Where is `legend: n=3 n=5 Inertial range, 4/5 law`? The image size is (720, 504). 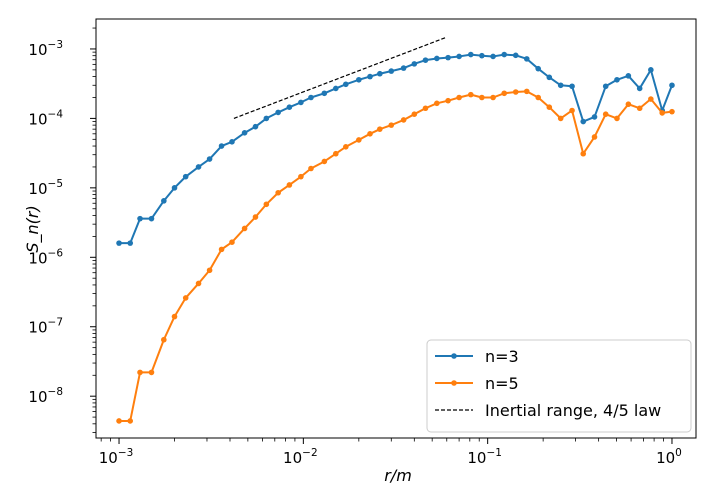
legend: n=3 n=5 Inertial range, 4/5 law is located at coordinates (559, 386).